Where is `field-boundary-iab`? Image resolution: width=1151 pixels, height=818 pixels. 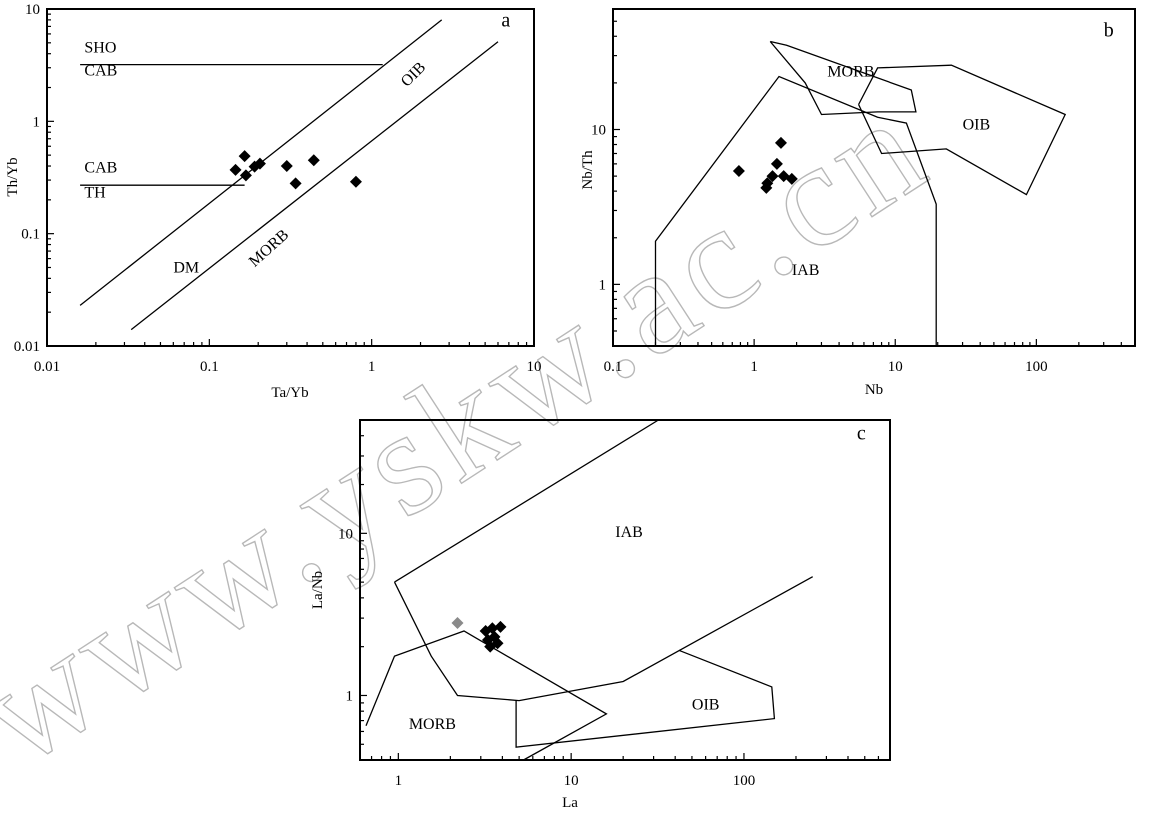
field-boundary-iab is located at coordinates (795, 210).